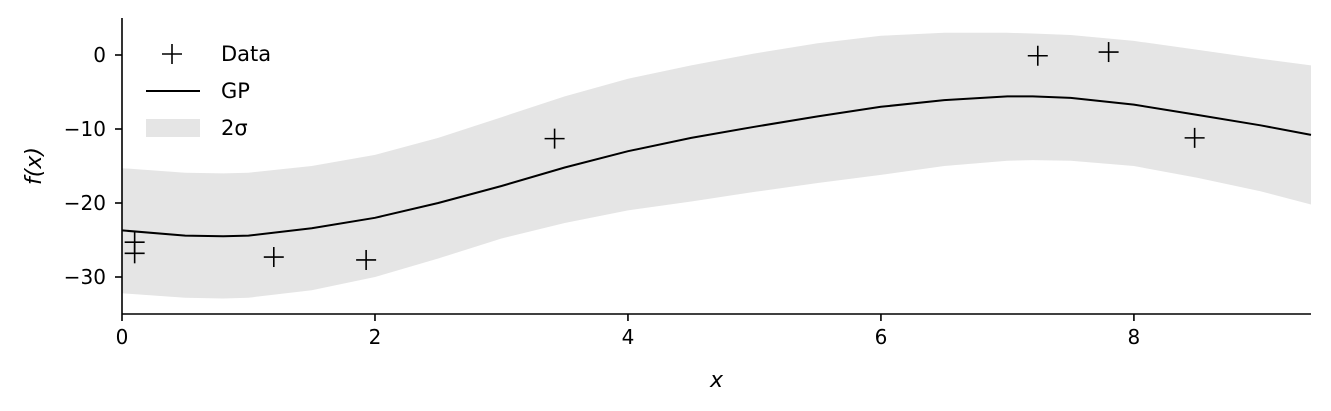 Image resolution: width=1331 pixels, height=411 pixels. What do you see at coordinates (99, 55) in the screenshot?
I see `y-tick-label: 0` at bounding box center [99, 55].